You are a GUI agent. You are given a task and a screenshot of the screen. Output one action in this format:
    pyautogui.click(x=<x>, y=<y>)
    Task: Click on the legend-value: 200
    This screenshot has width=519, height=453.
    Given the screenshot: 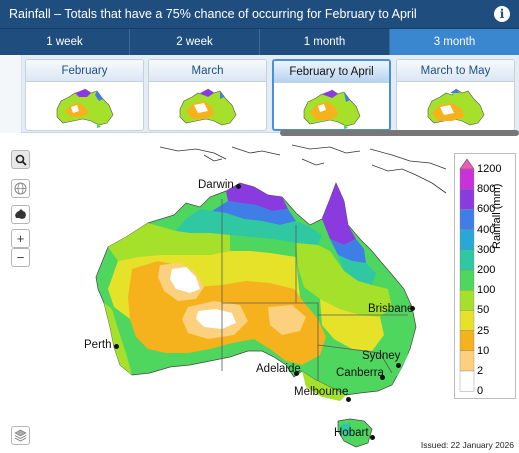 What is the action you would take?
    pyautogui.click(x=486, y=270)
    